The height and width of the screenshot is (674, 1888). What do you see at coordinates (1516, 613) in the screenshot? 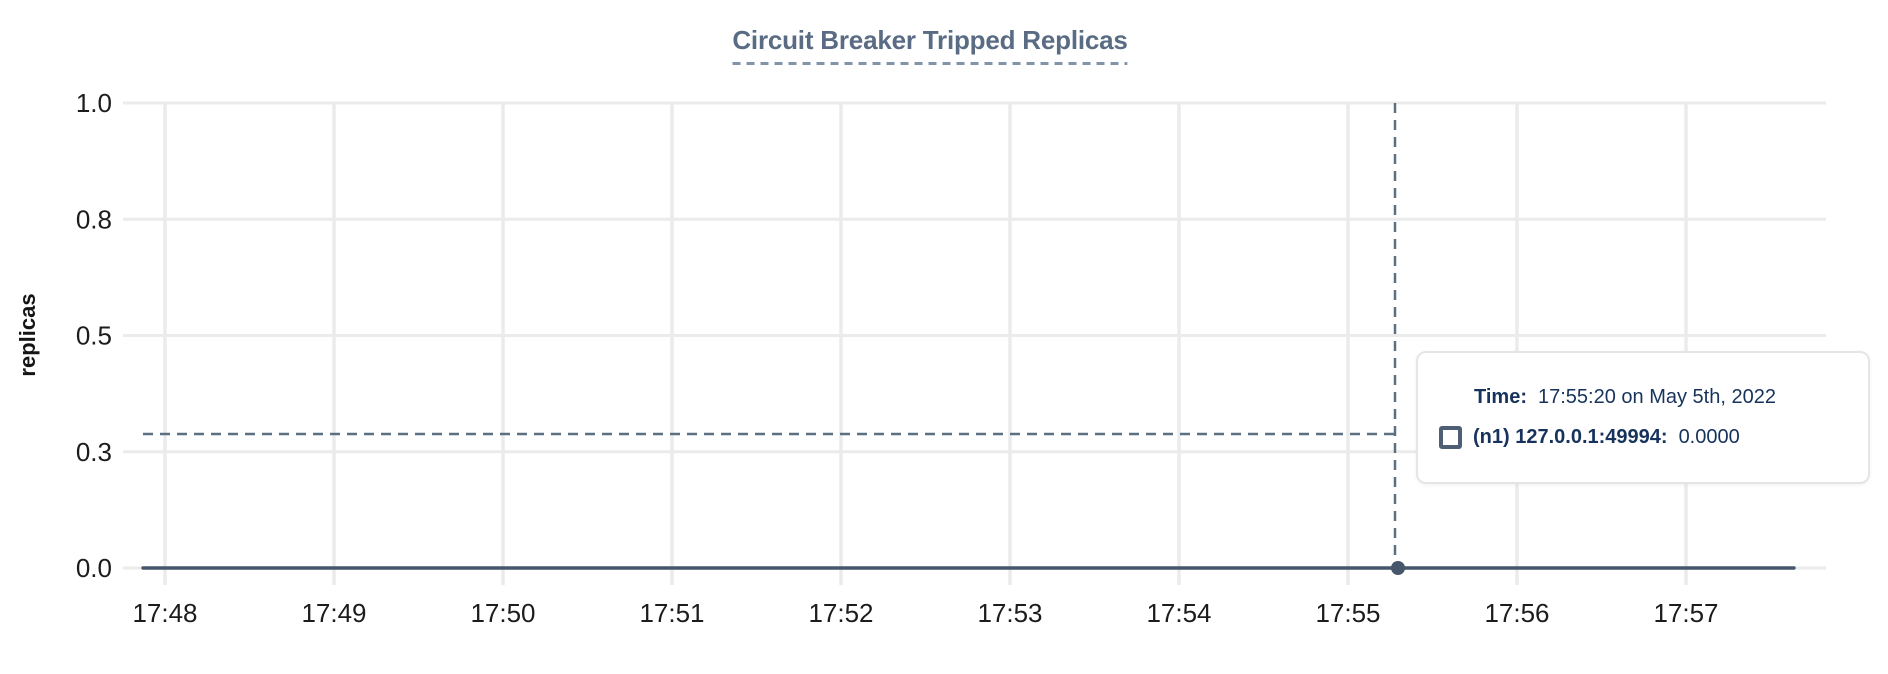
I see `x-tick-label: 17:56` at bounding box center [1516, 613].